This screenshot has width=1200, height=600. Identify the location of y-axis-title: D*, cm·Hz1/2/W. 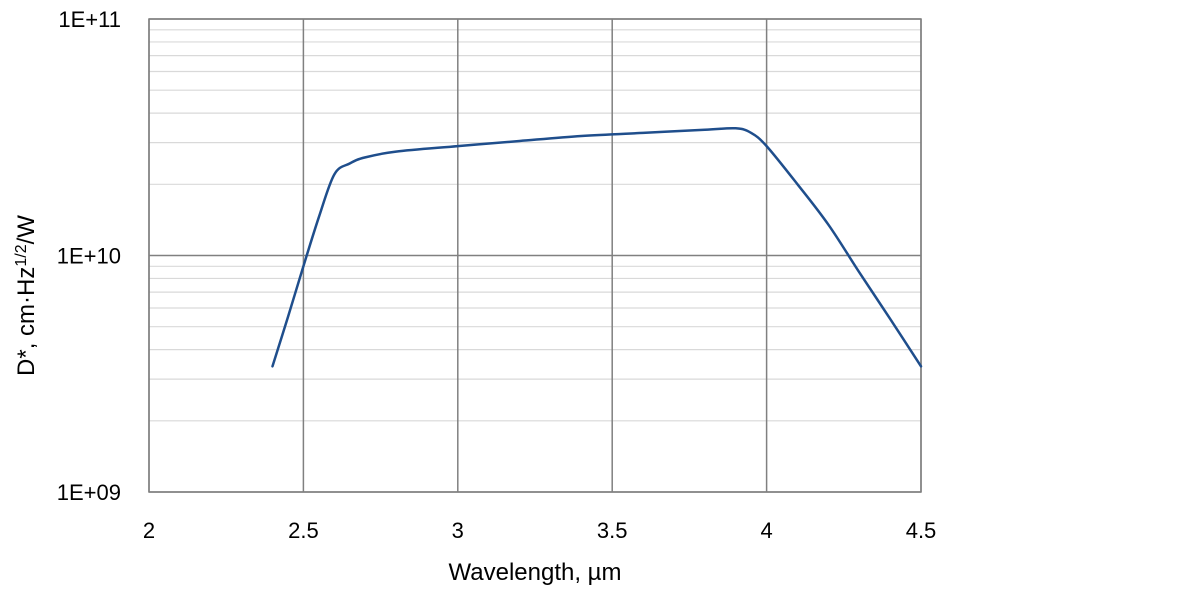
(27, 295).